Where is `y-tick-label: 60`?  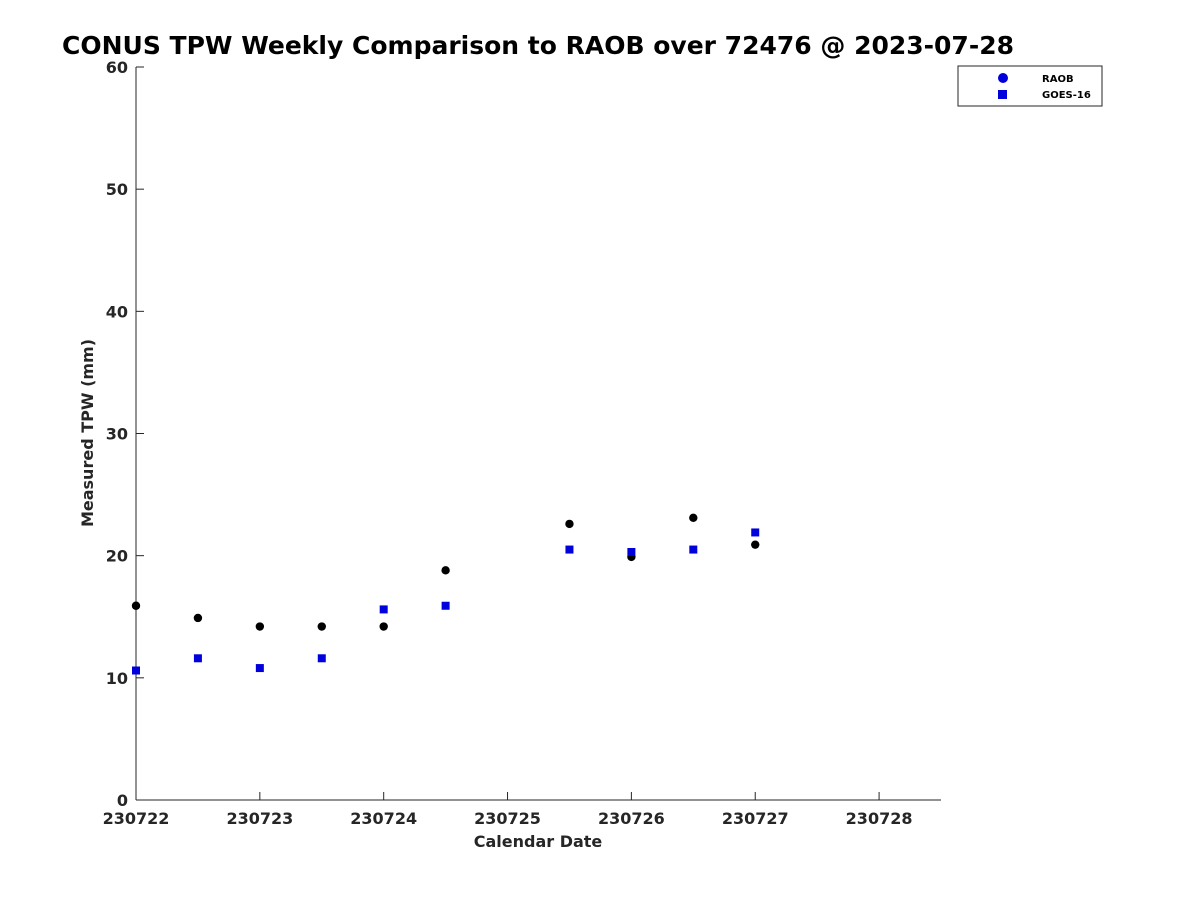
y-tick-label: 60 is located at coordinates (117, 67).